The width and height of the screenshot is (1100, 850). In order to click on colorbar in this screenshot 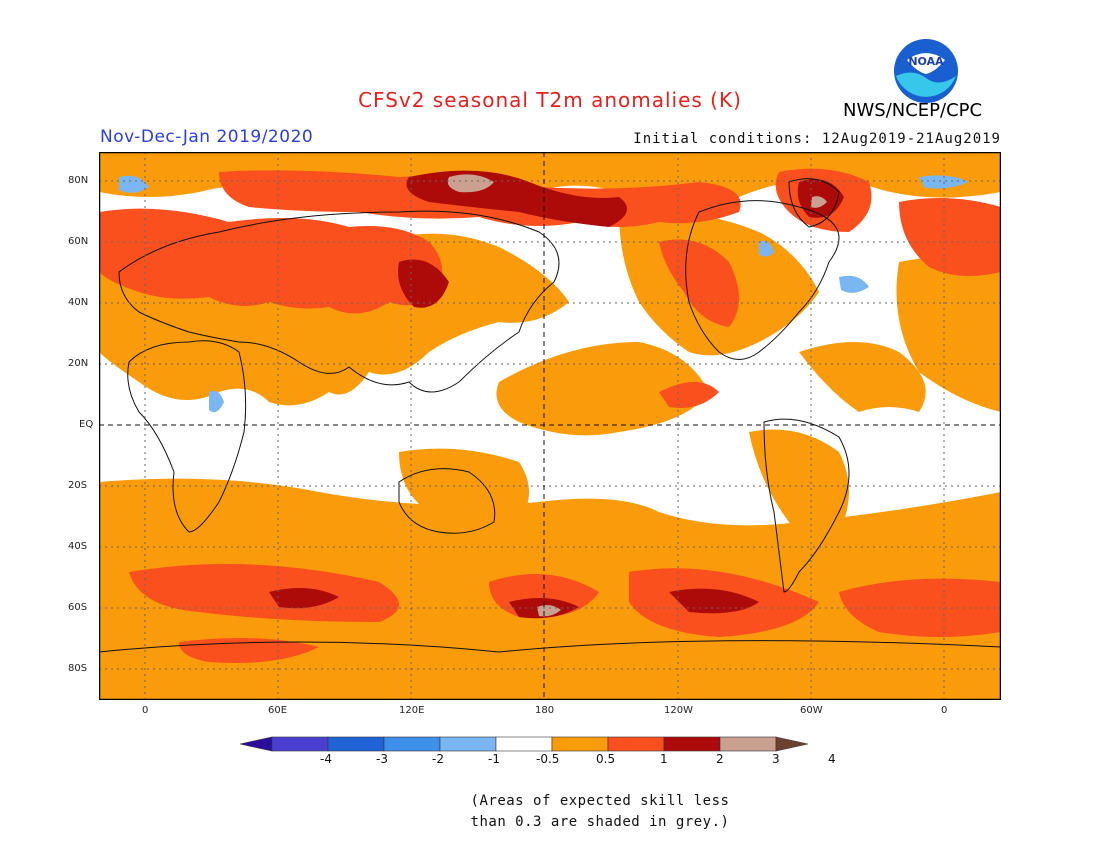, I will do `click(524, 744)`.